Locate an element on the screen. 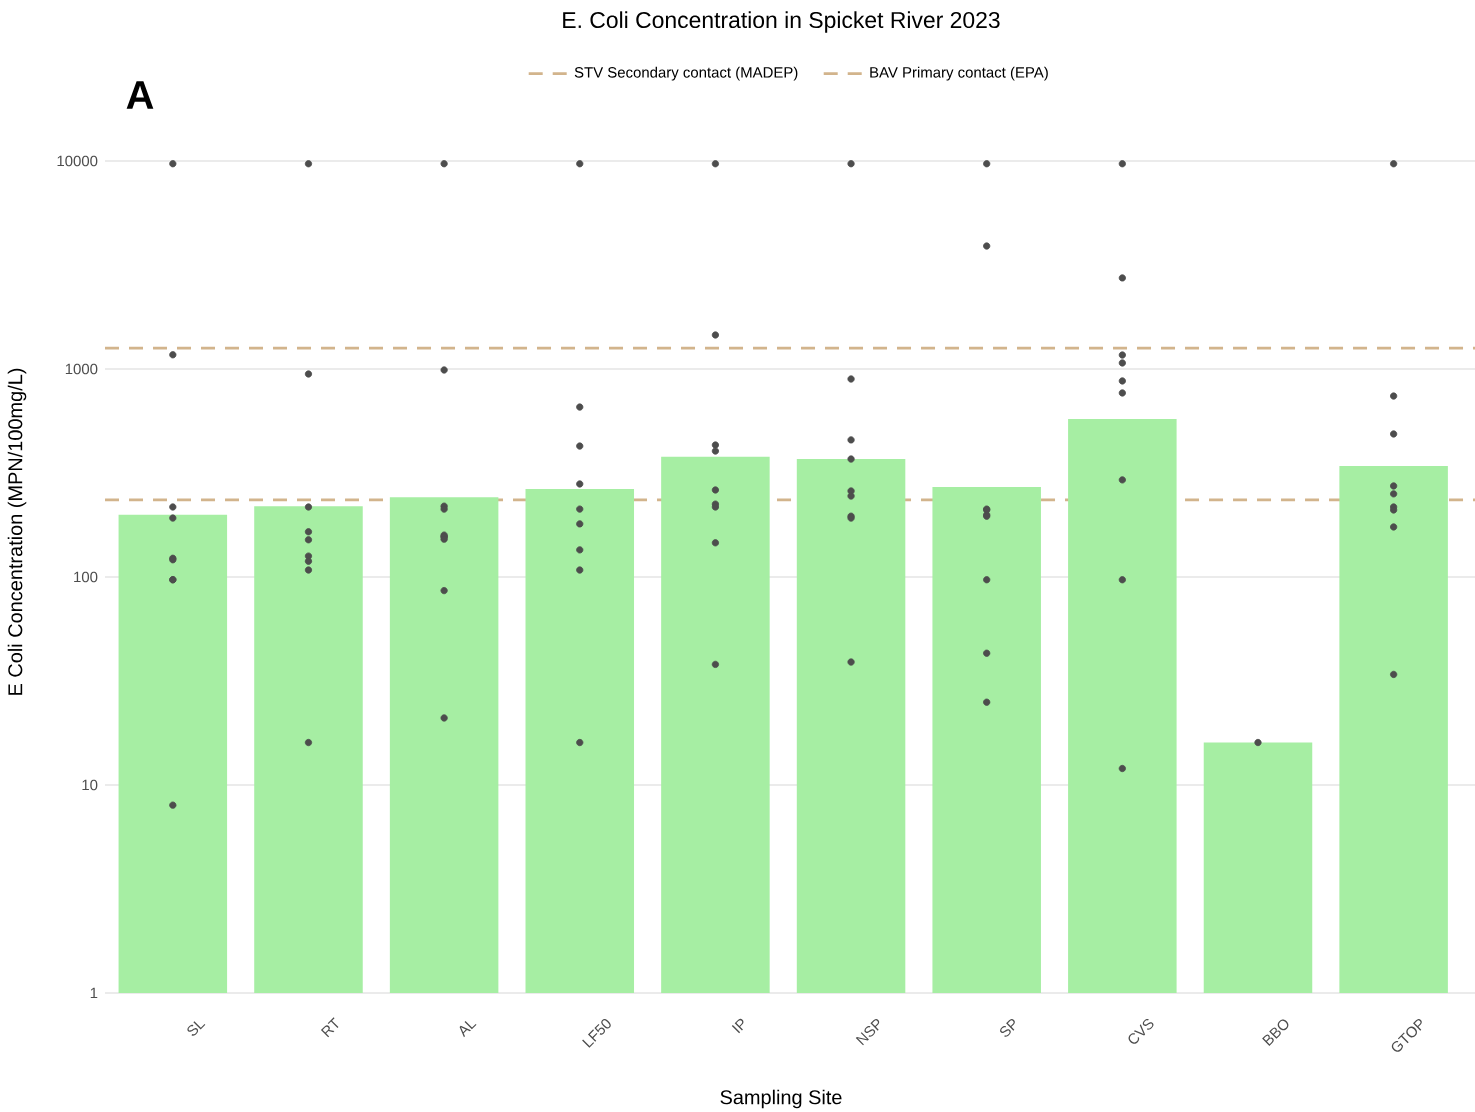 Image resolution: width=1475 pixels, height=1112 pixels. x-tick-label: SL is located at coordinates (196, 1028).